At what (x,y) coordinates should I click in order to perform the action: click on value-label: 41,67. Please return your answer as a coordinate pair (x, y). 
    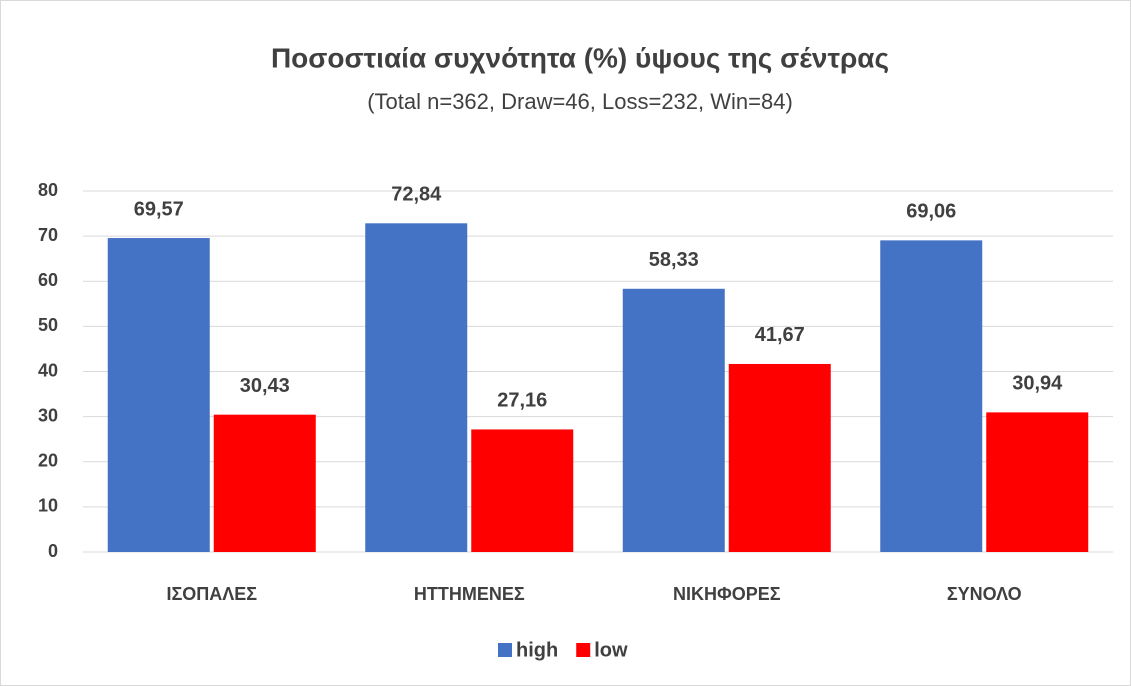
    Looking at the image, I should click on (780, 335).